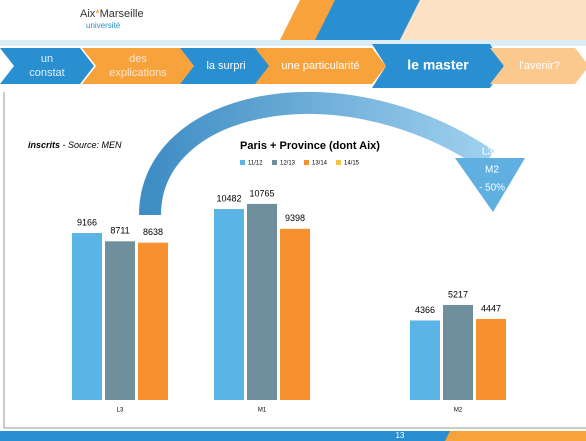  I want to click on nav-label: la surpri, so click(225, 66).